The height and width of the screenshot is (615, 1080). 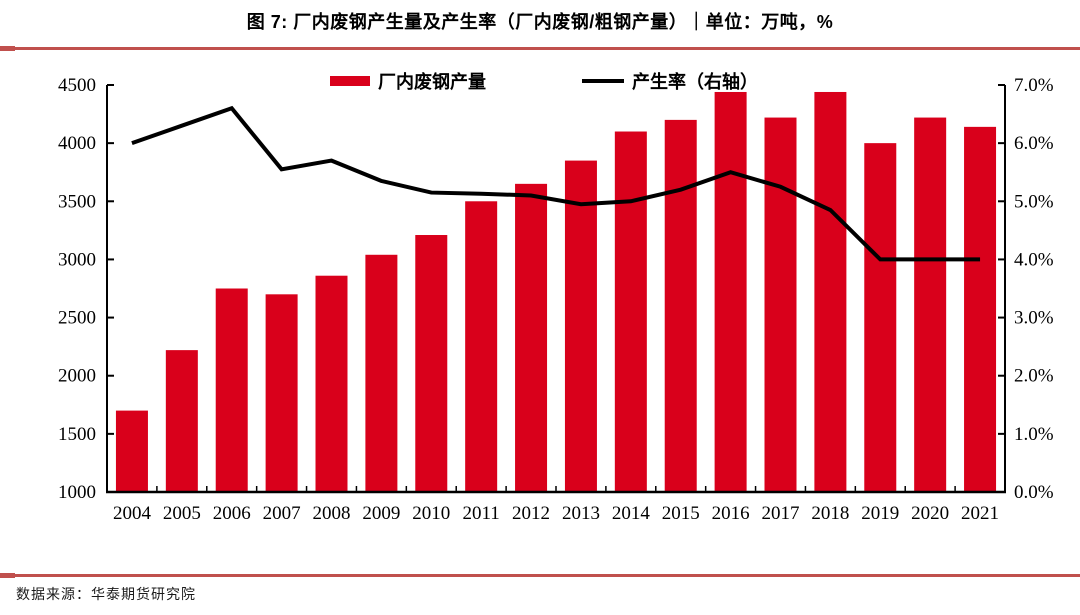 What do you see at coordinates (77, 143) in the screenshot?
I see `left-axis-label: 4000` at bounding box center [77, 143].